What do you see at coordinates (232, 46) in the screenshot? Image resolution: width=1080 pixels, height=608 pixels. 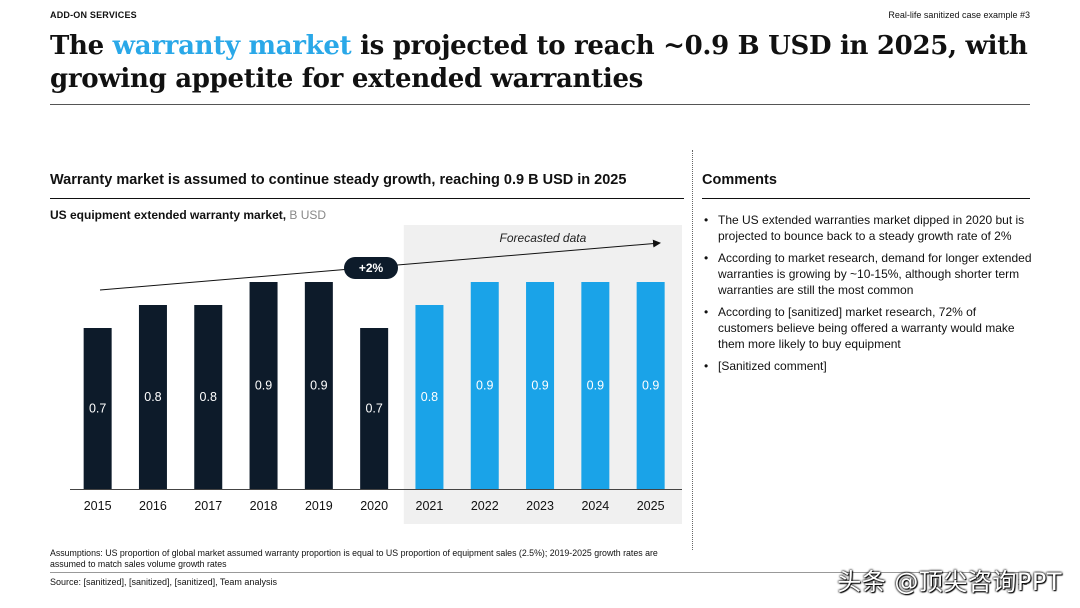 I see `title-highlight: warranty market` at bounding box center [232, 46].